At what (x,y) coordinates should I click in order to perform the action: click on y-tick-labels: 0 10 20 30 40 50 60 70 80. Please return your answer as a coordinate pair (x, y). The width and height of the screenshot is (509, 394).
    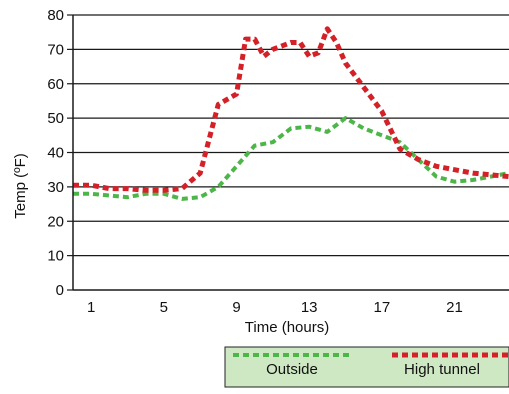
    Looking at the image, I should click on (60, 153).